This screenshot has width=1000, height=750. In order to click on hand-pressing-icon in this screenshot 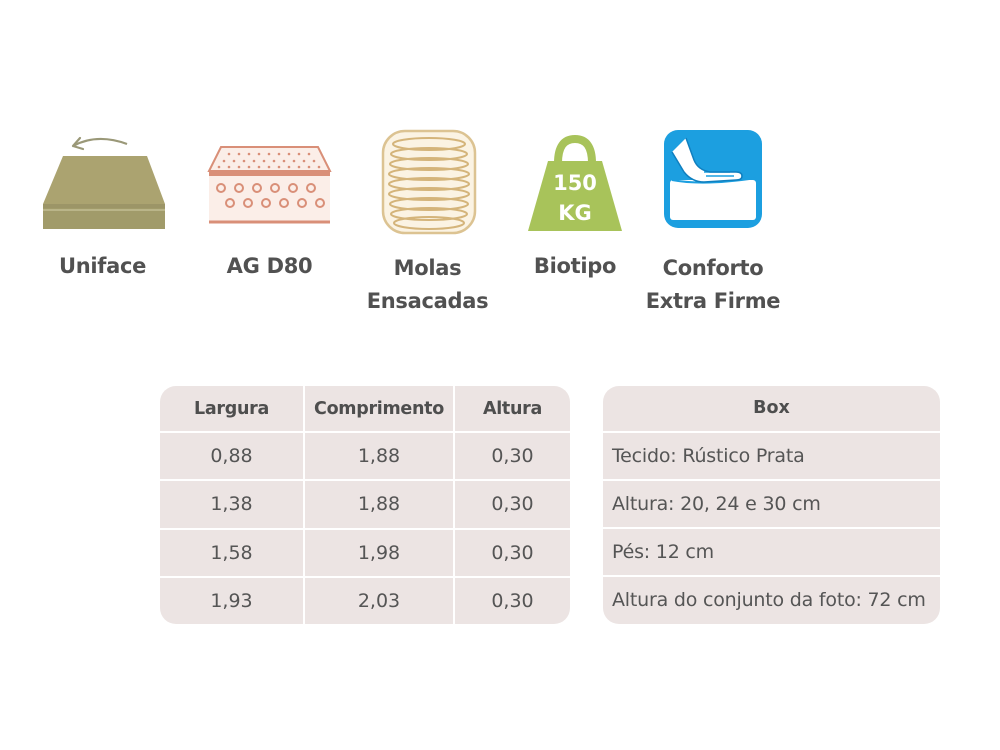, I will do `click(713, 179)`.